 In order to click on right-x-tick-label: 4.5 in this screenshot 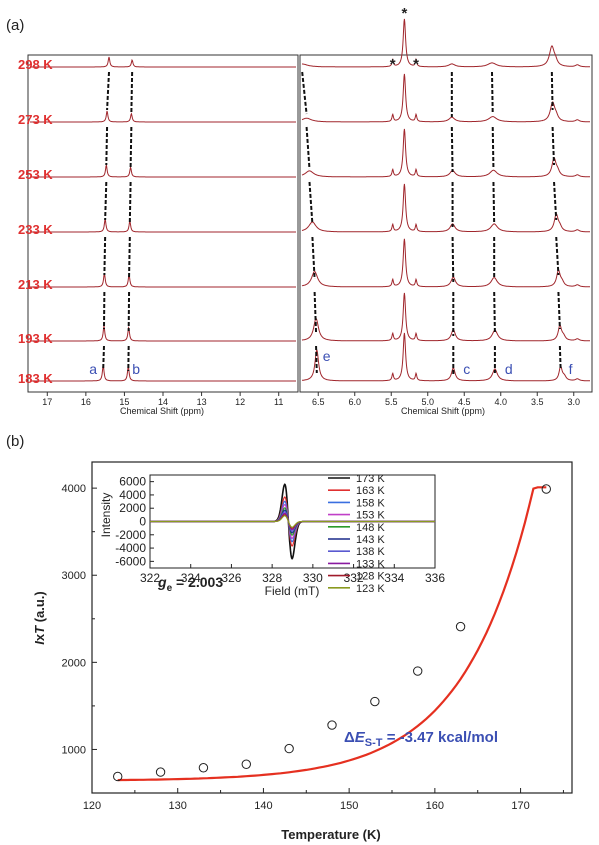, I will do `click(464, 402)`.